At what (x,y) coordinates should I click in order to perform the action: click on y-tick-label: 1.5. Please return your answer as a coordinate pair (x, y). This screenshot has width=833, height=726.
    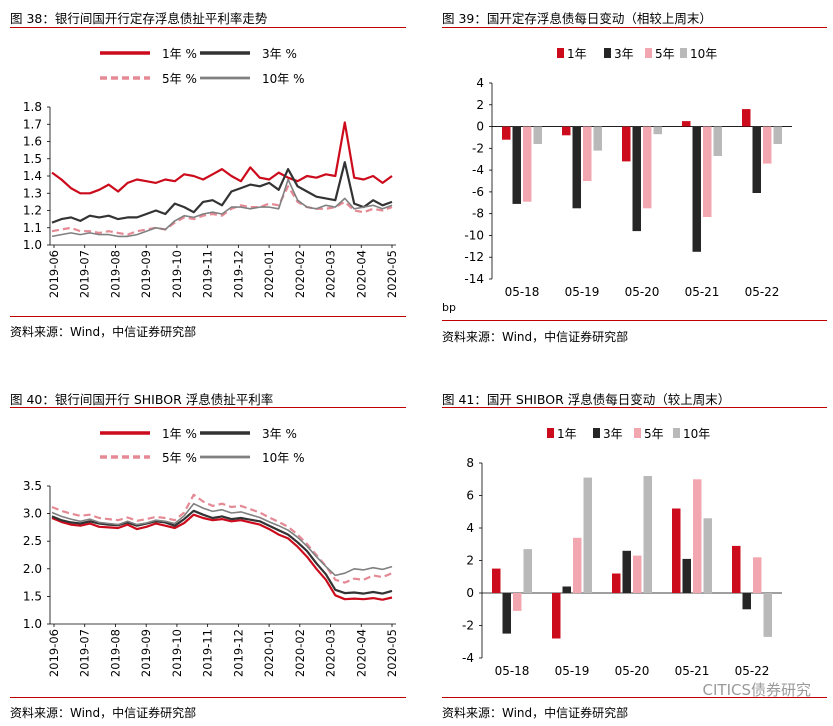
    Looking at the image, I should click on (32, 596).